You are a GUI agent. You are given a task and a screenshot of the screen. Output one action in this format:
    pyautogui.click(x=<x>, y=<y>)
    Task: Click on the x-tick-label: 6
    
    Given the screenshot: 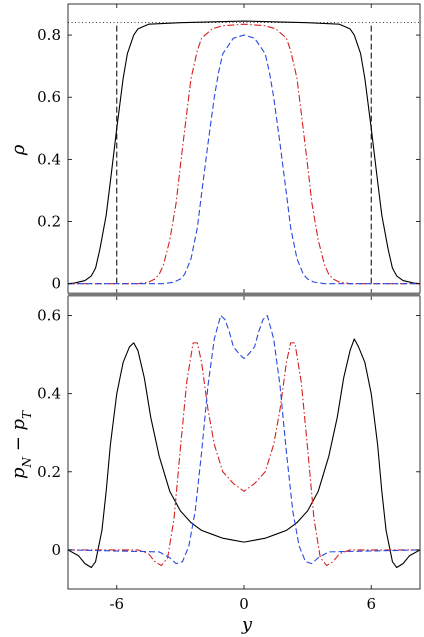 What is the action you would take?
    pyautogui.click(x=371, y=604)
    